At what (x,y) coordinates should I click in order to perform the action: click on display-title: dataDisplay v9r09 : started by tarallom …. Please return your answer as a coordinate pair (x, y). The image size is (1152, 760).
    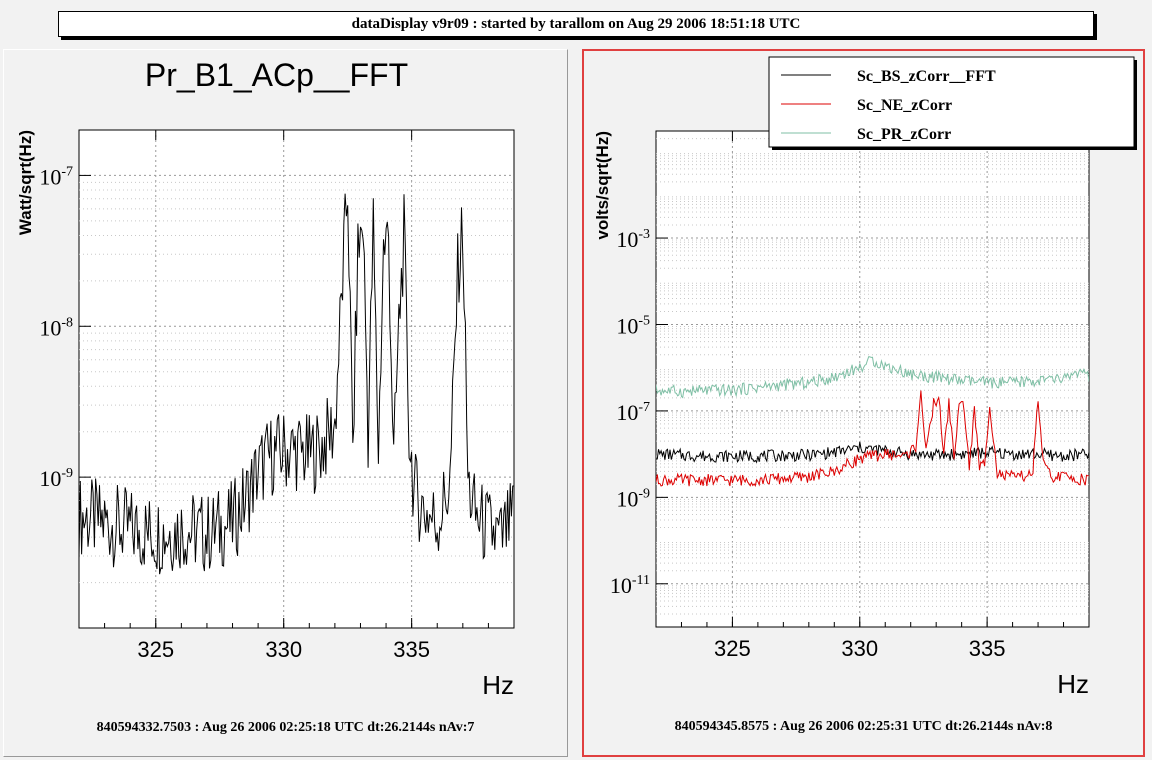
    Looking at the image, I should click on (576, 24).